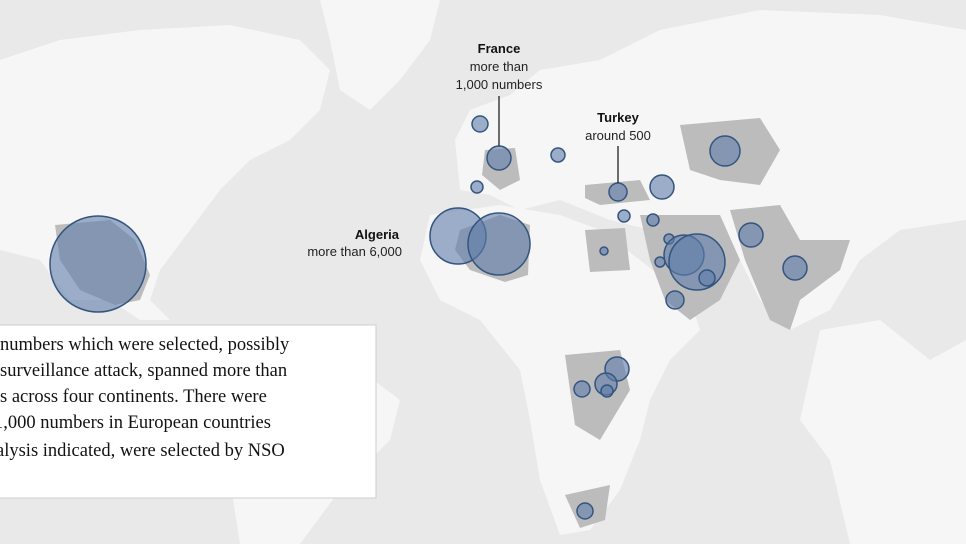  I want to click on paragraph-line: surveillance attack, spanned more than, so click(143, 371).